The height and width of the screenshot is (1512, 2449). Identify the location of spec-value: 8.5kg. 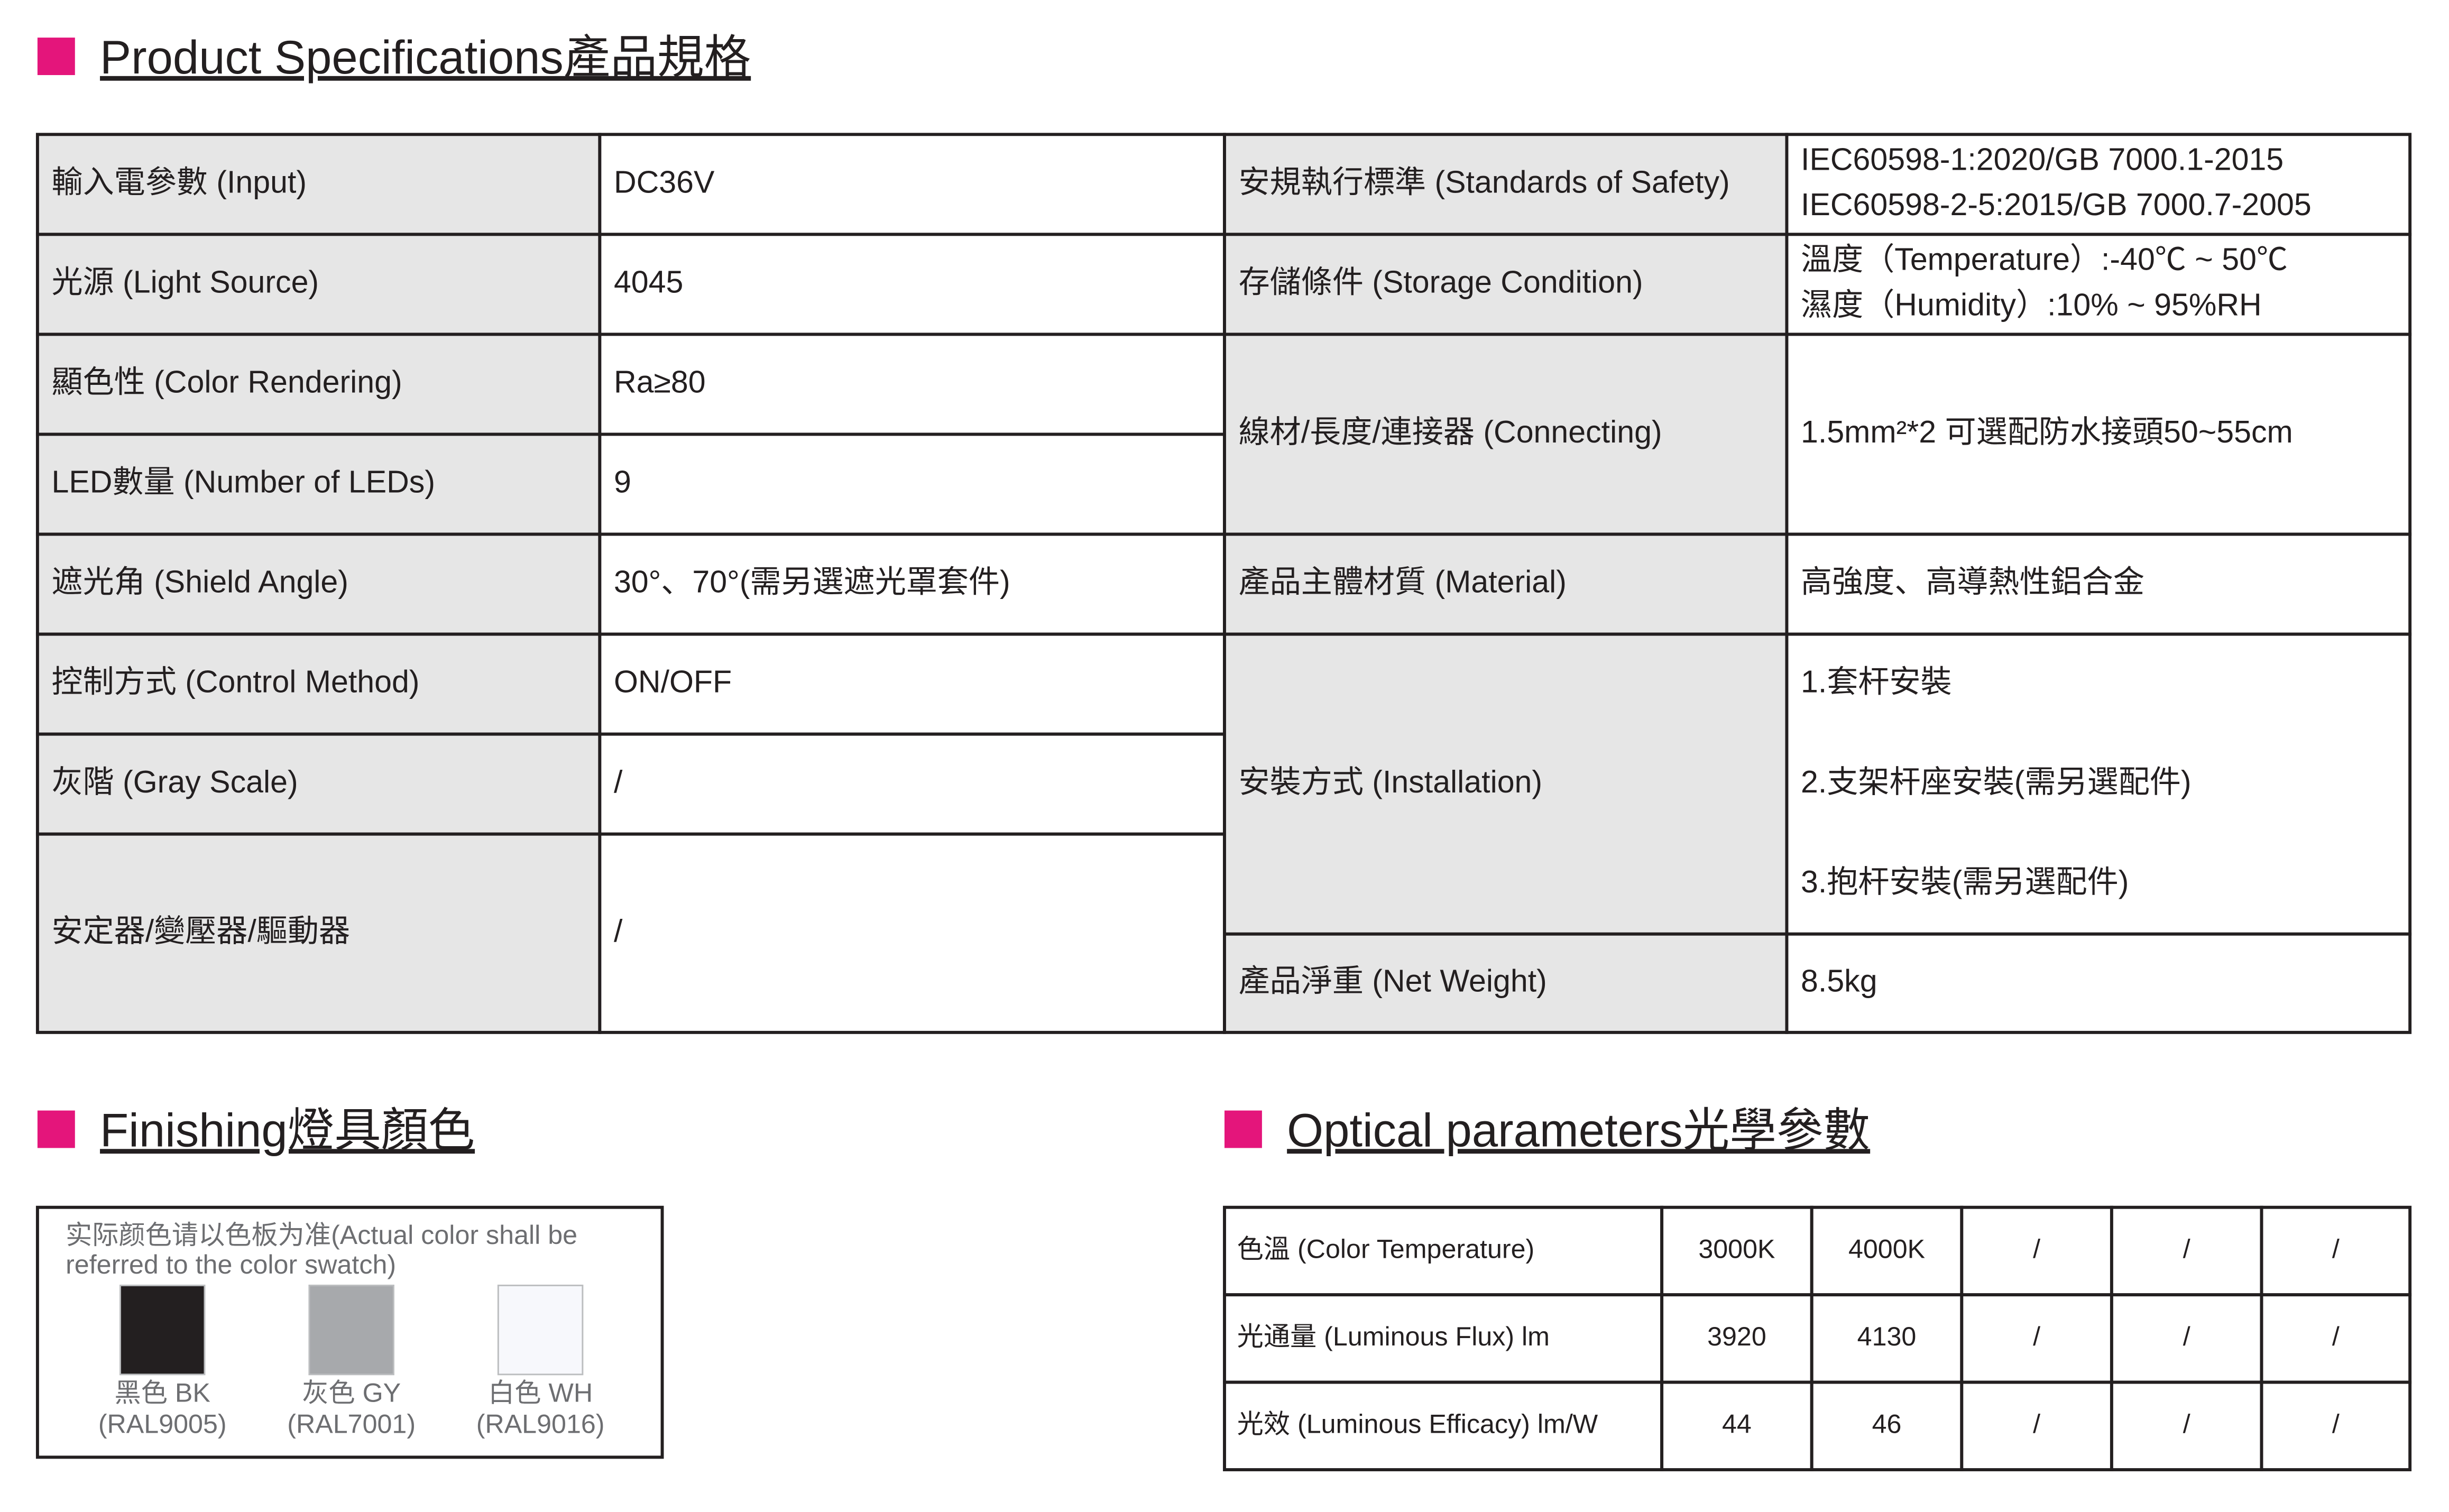
(1839, 981).